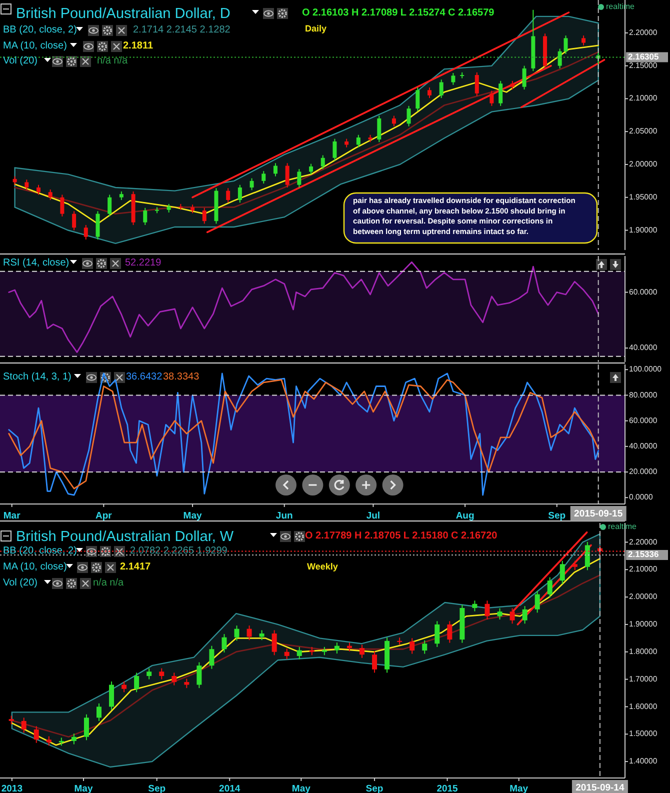 This screenshot has height=793, width=670. Describe the element at coordinates (398, 13) in the screenshot. I see `annotation: O 2.16103 H 2.17089 L 2.15274 C 2.16579` at that location.